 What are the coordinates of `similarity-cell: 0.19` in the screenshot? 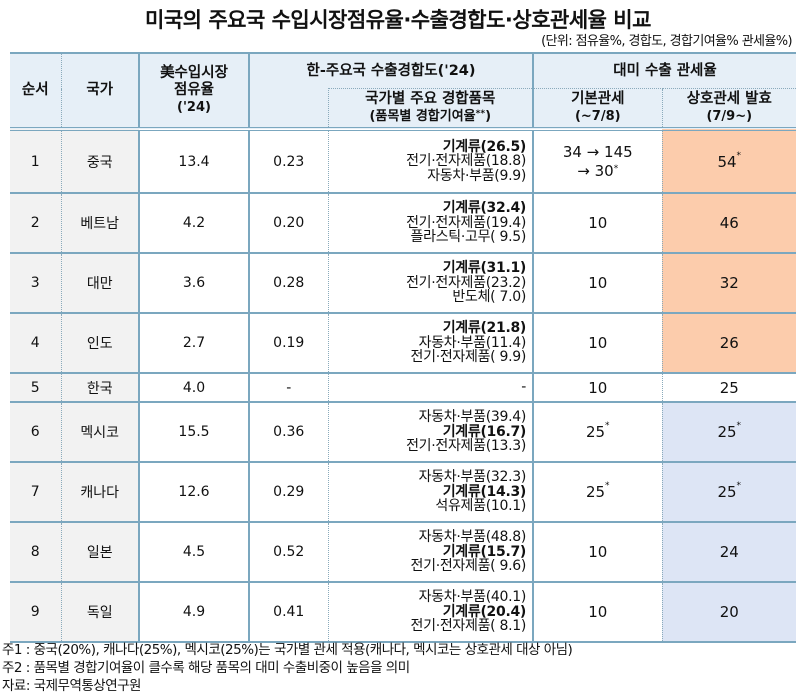 It's located at (288, 342).